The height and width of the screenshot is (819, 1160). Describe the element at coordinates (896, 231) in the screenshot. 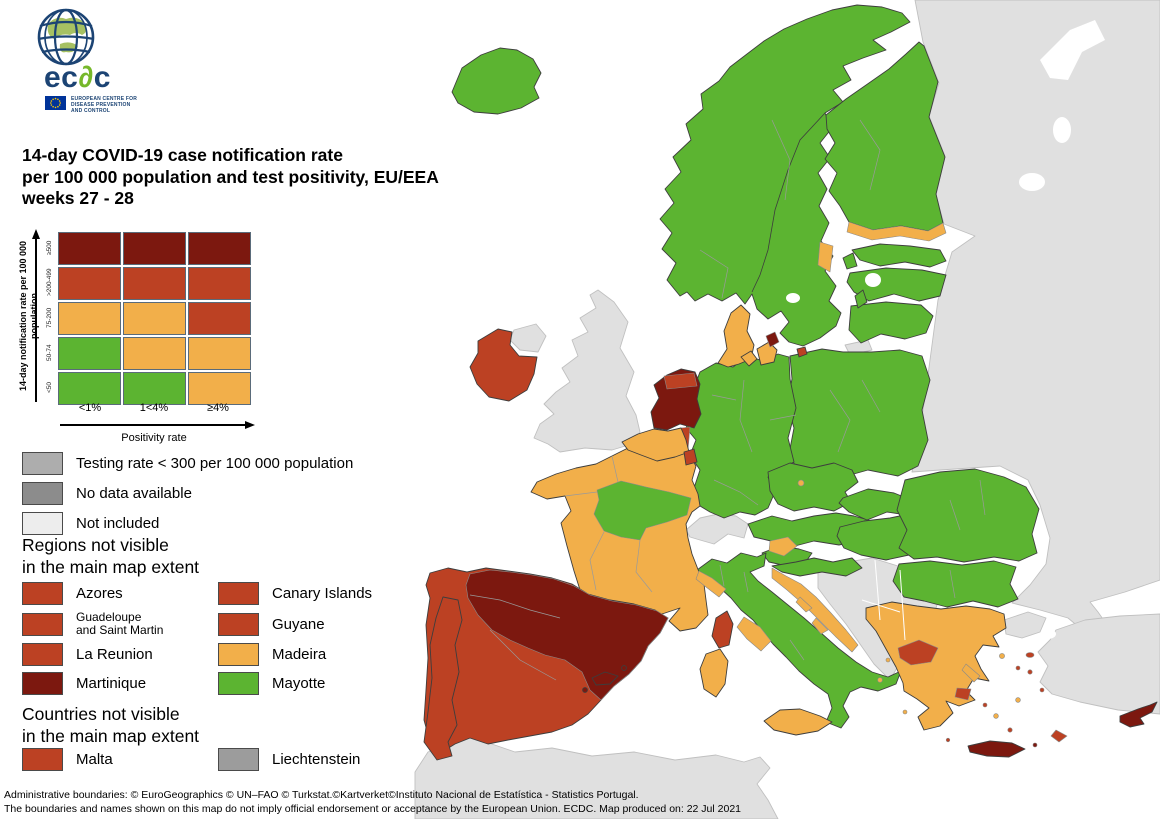

I see `region-finland-south-coast` at that location.